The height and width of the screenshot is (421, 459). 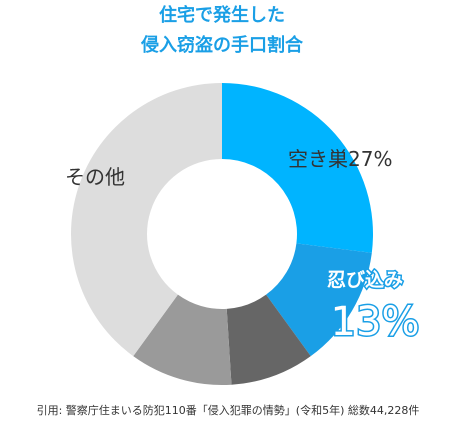 I want to click on value-label: 13%, so click(x=375, y=322).